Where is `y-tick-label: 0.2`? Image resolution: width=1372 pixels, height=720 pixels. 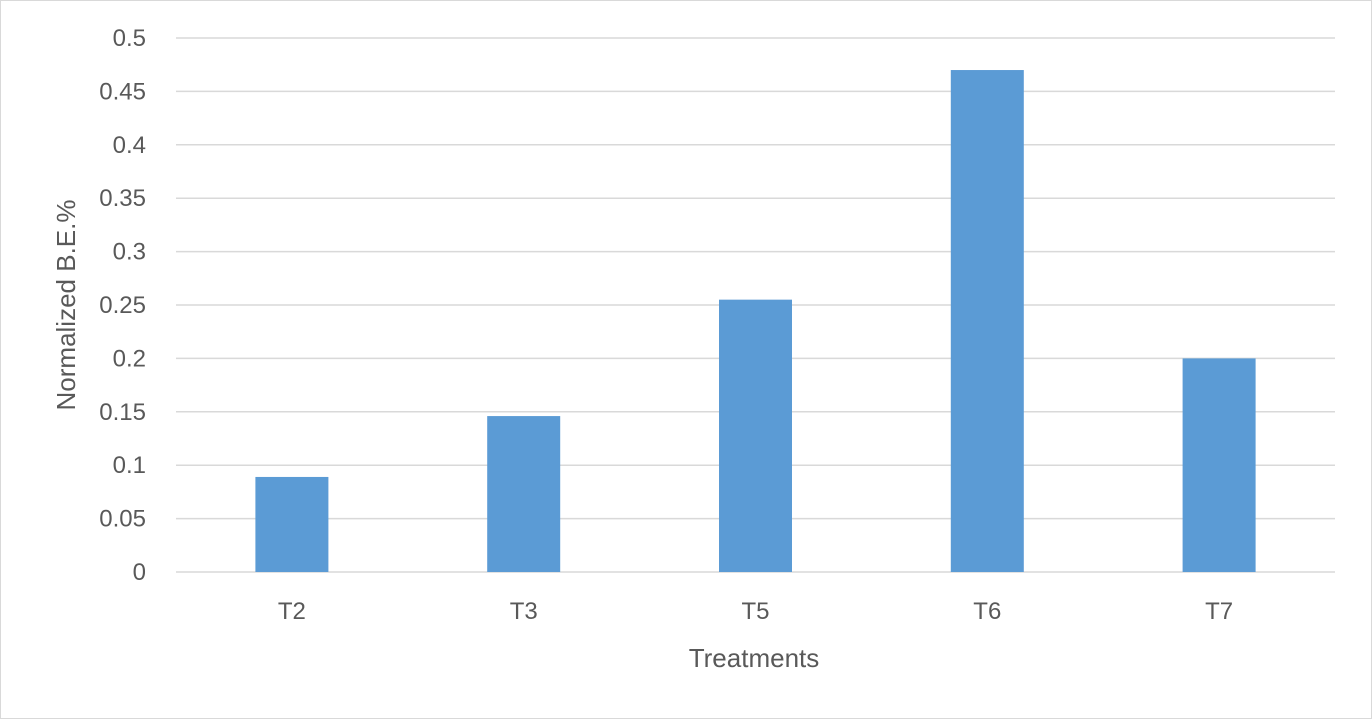 y-tick-label: 0.2 is located at coordinates (129, 358).